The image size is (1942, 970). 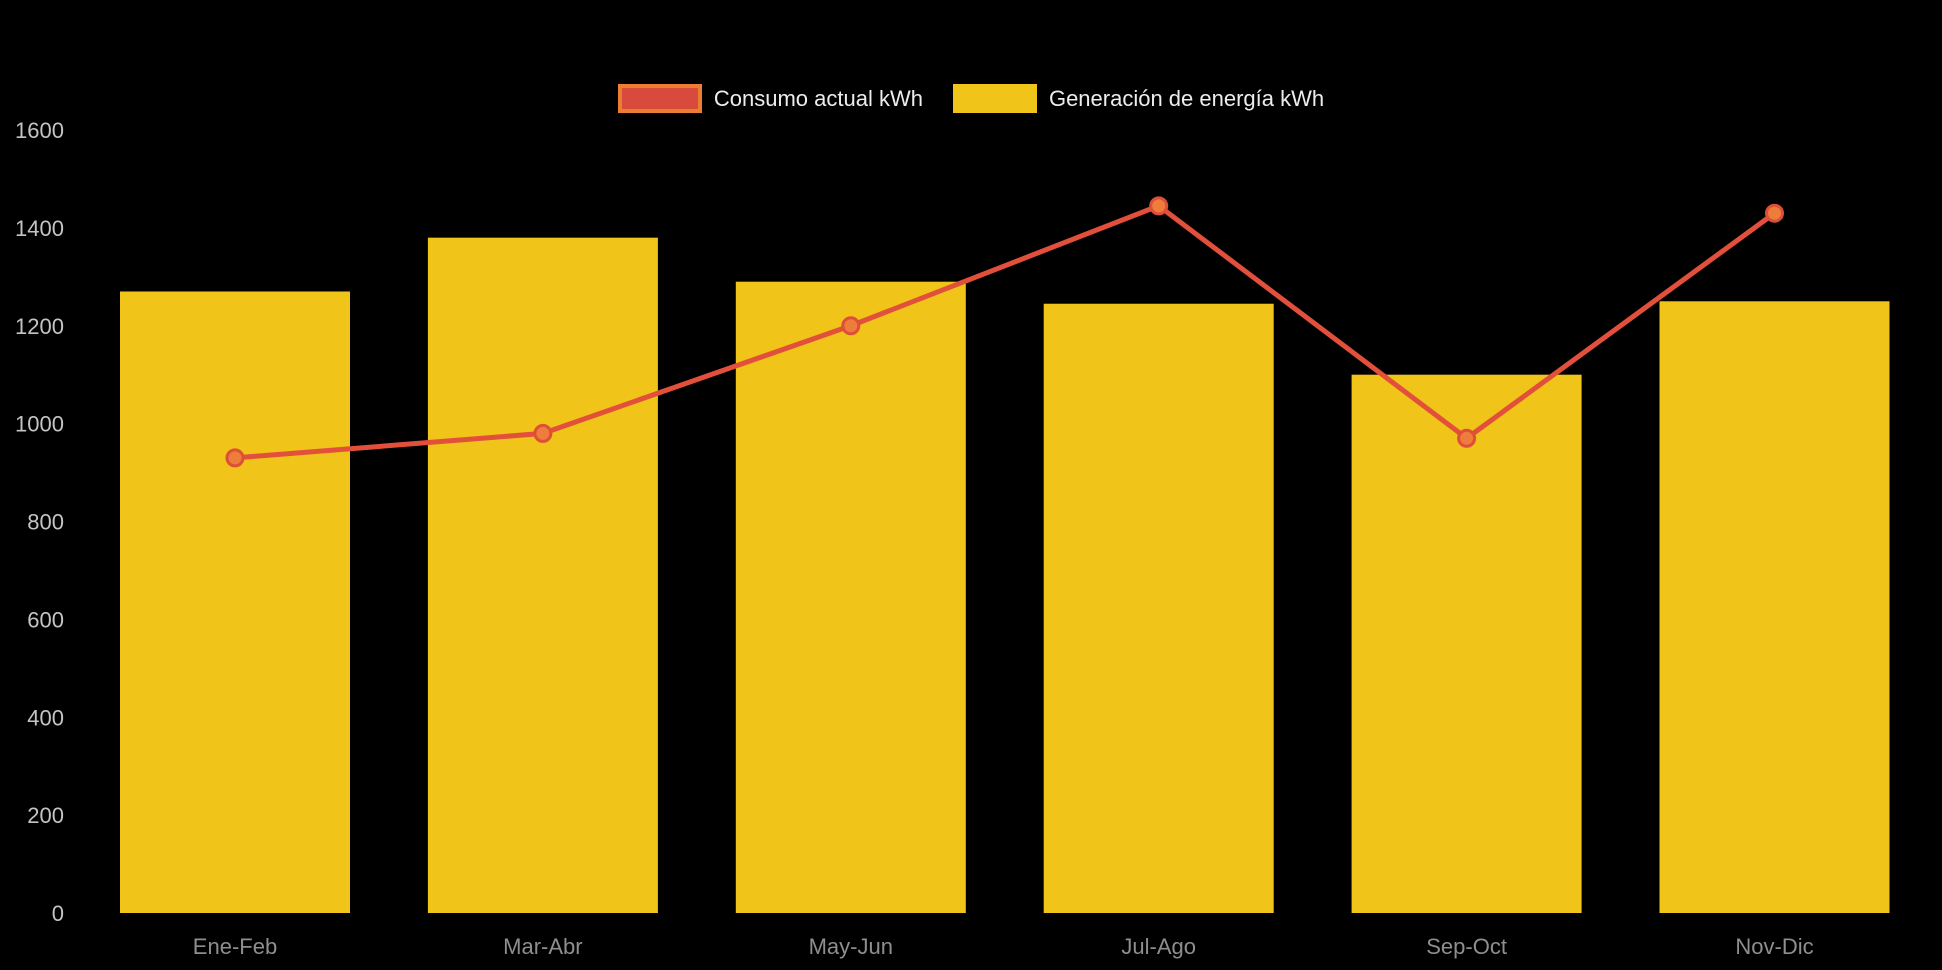 What do you see at coordinates (994, 98) in the screenshot?
I see `generacion-swatch-icon` at bounding box center [994, 98].